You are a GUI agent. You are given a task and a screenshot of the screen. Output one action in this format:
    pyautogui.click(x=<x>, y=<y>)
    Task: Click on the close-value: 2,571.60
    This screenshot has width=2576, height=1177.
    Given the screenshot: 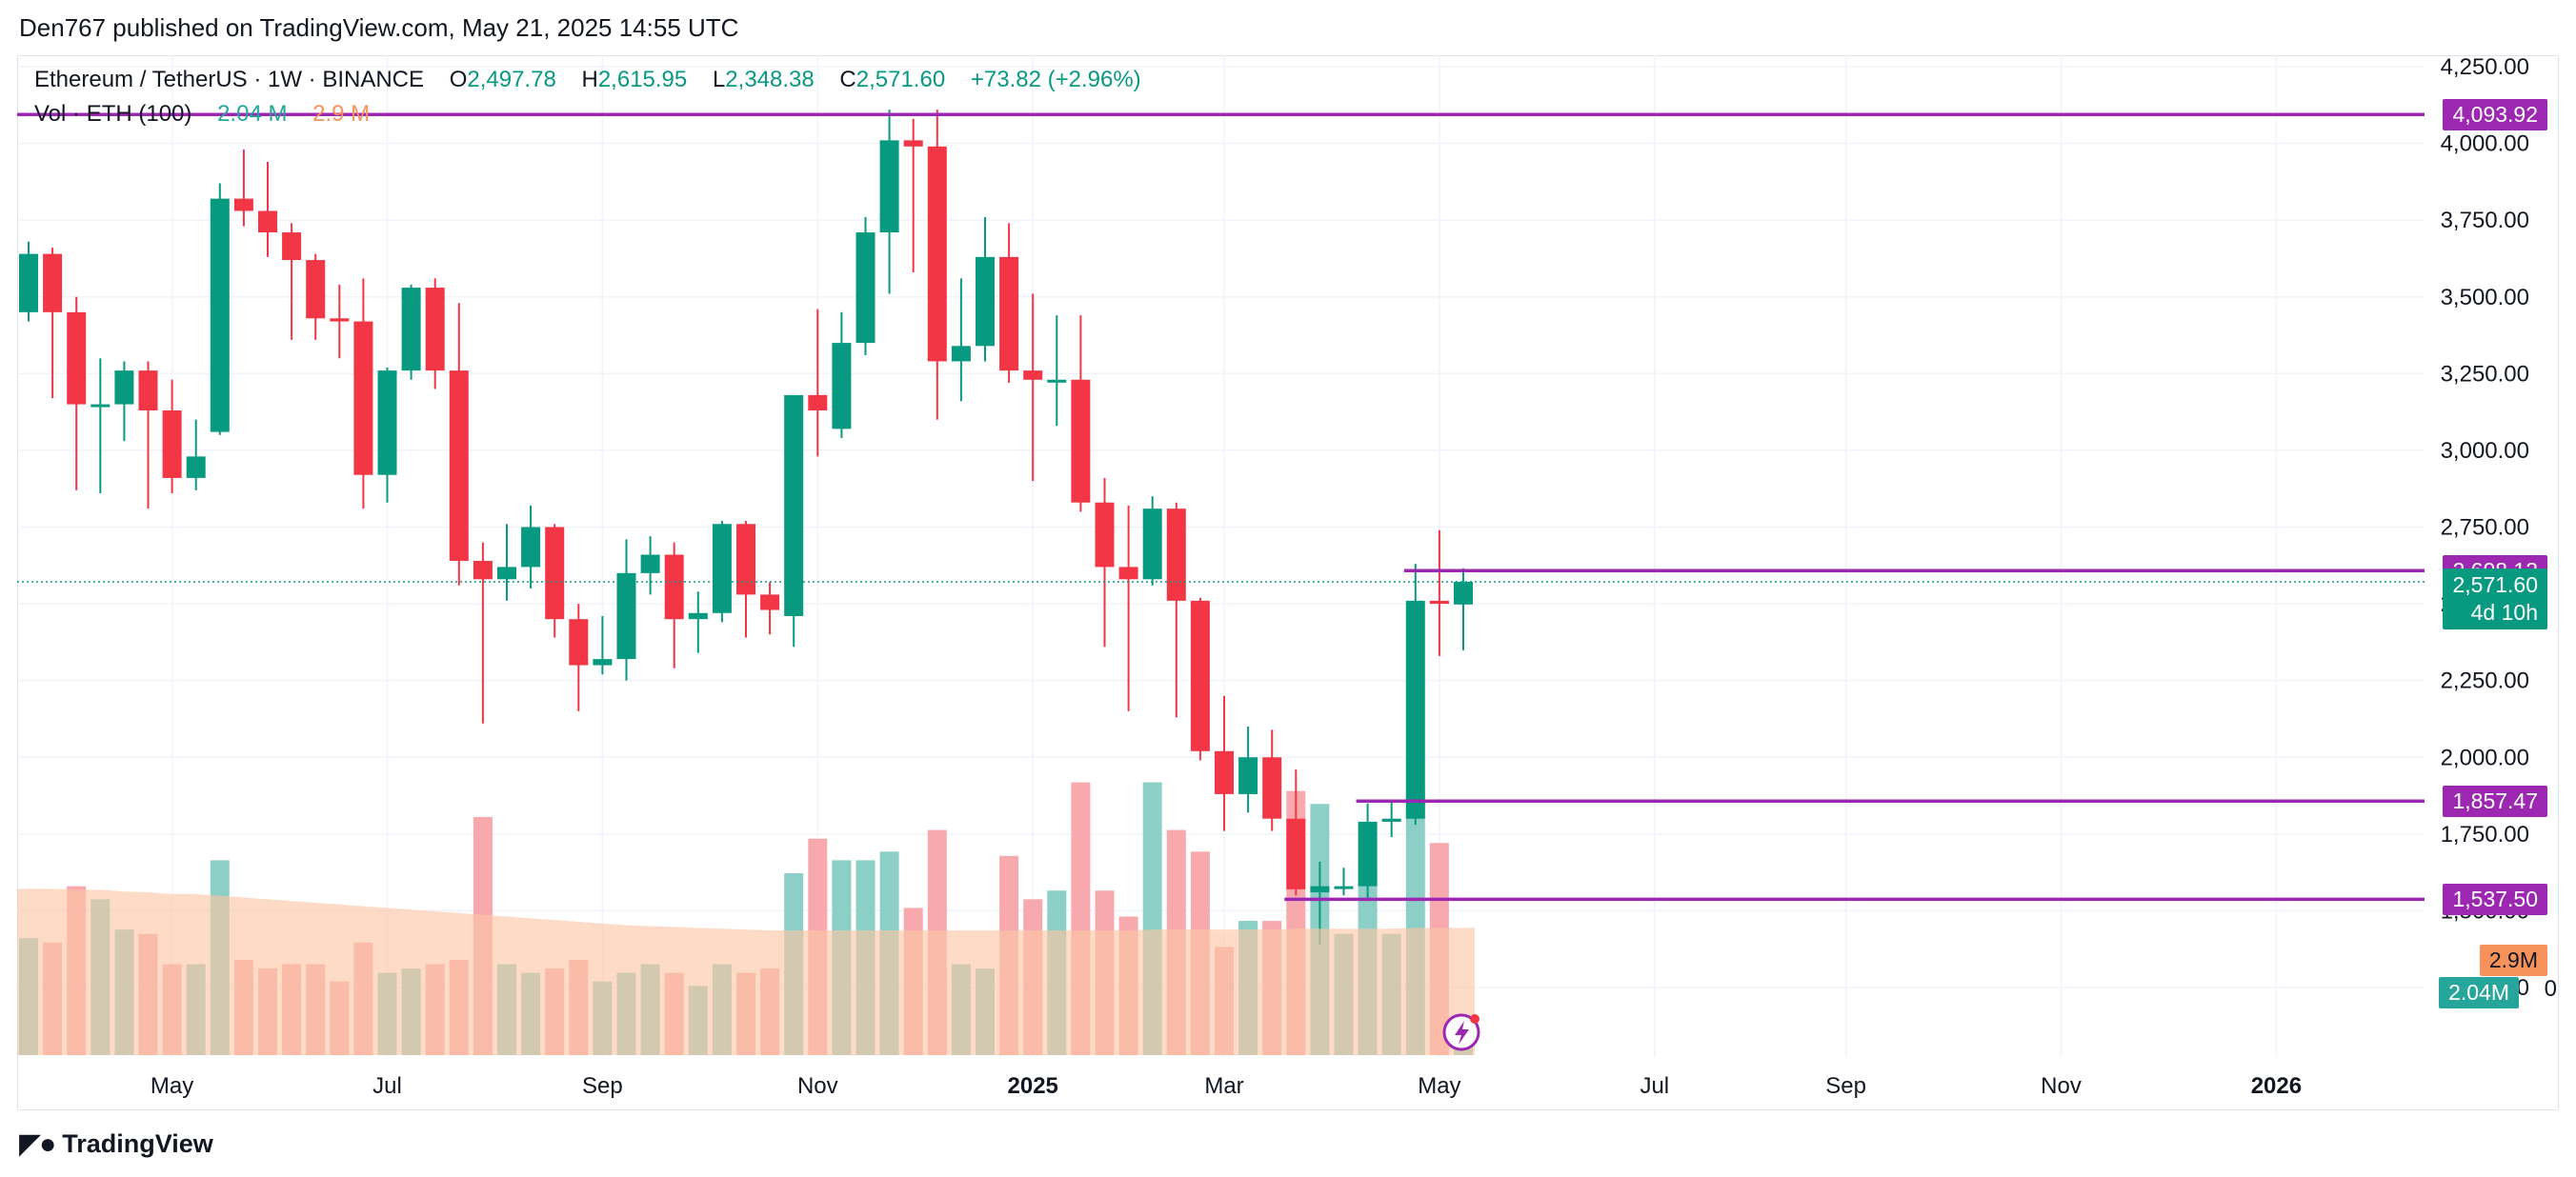 What is the action you would take?
    pyautogui.click(x=901, y=79)
    